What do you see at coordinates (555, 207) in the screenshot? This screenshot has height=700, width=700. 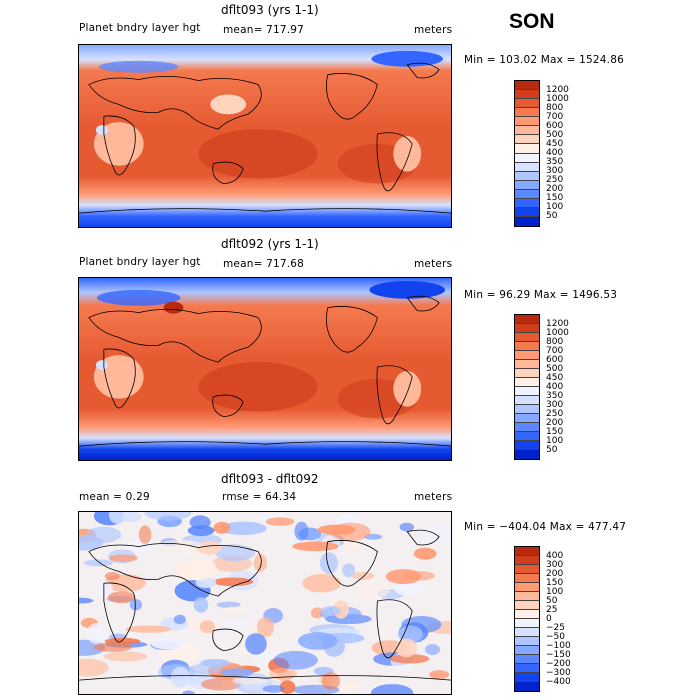 I see `colorbar-label: 100` at bounding box center [555, 207].